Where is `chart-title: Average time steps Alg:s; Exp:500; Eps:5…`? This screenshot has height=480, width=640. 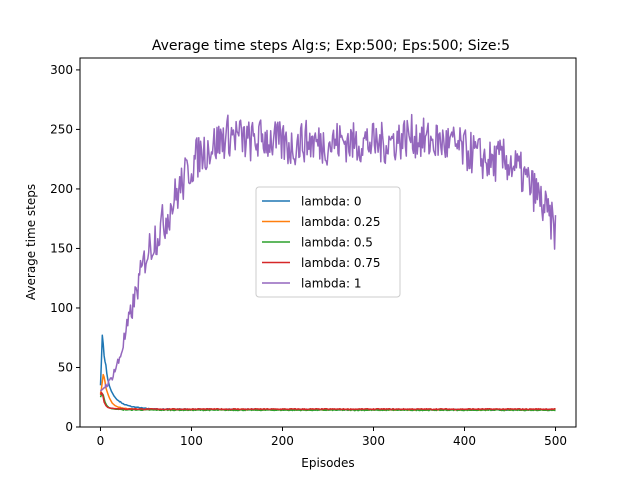
chart-title: Average time steps Alg:s; Exp:500; Eps:5… is located at coordinates (331, 46).